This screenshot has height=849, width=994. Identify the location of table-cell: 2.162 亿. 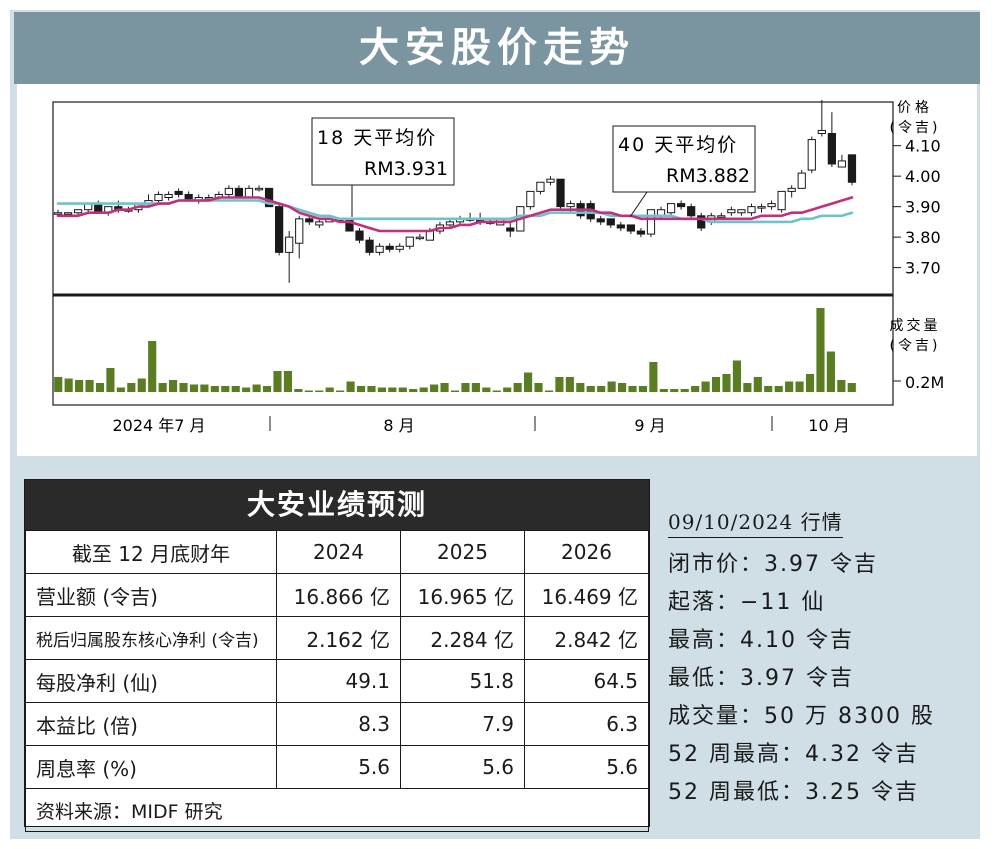
(338, 638).